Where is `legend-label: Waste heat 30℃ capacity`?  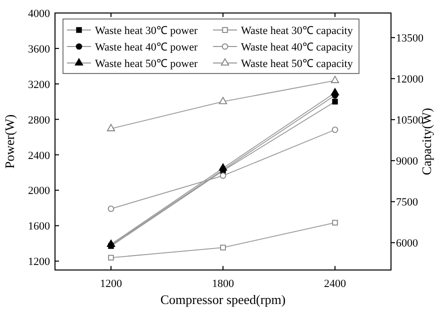 legend-label: Waste heat 30℃ capacity is located at coordinates (297, 31).